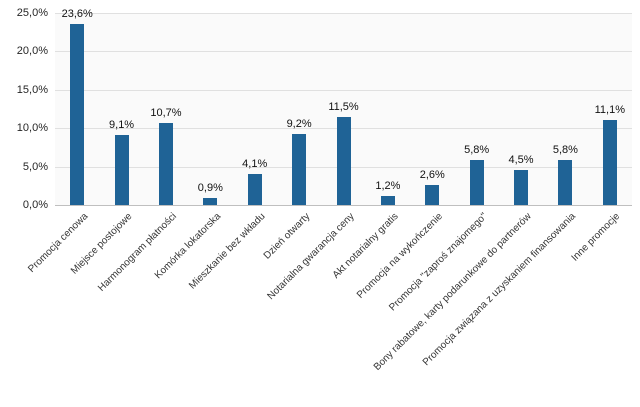 The height and width of the screenshot is (407, 640). I want to click on y-axis-tick-label: 10,0%, so click(32, 128).